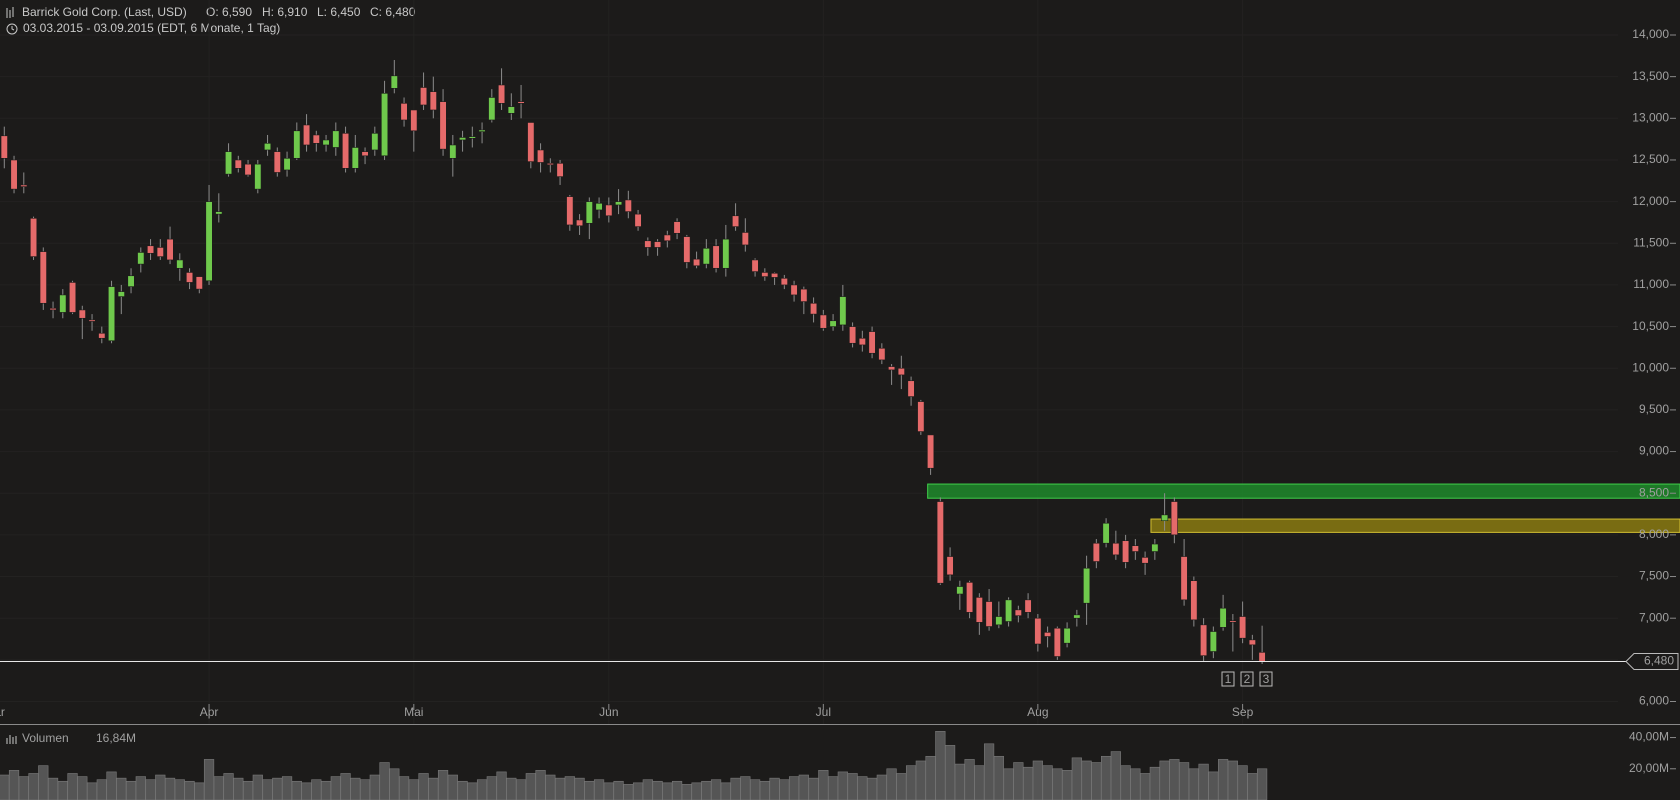 This screenshot has height=800, width=1680. I want to click on y-tick-label: 13,000, so click(1650, 117).